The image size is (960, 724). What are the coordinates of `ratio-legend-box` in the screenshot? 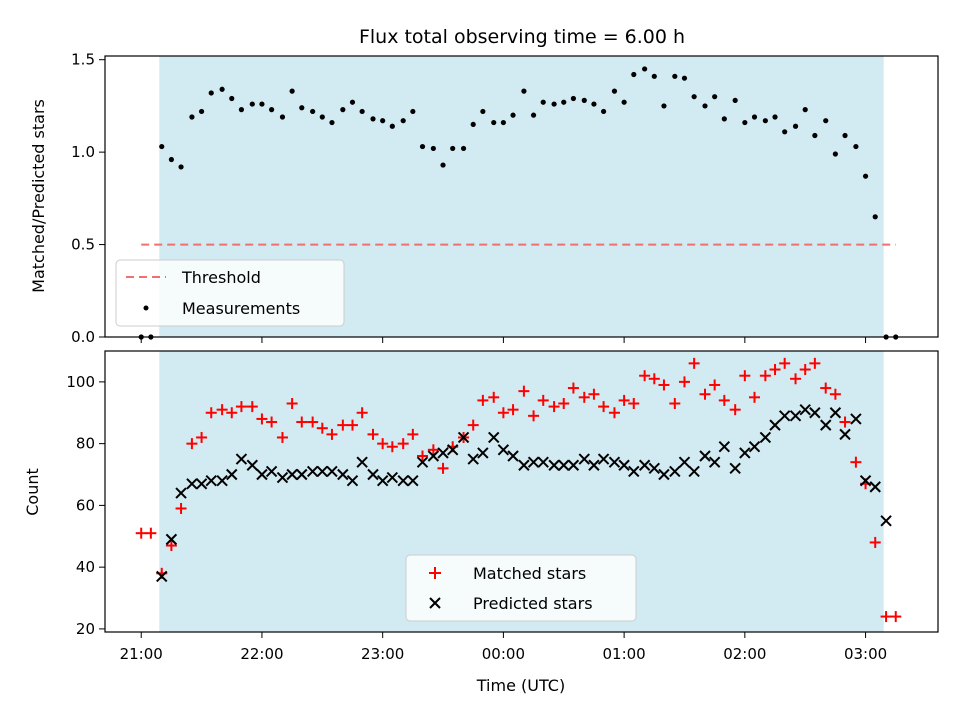 It's located at (230, 293).